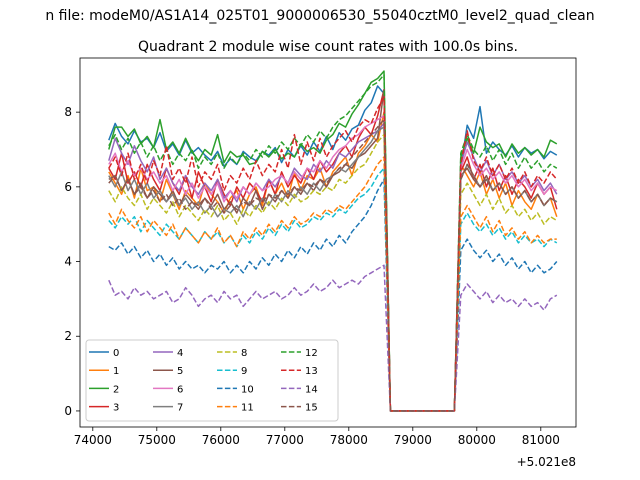 The image size is (640, 480). Describe the element at coordinates (285, 440) in the screenshot. I see `x-tick-label: 77000` at that location.